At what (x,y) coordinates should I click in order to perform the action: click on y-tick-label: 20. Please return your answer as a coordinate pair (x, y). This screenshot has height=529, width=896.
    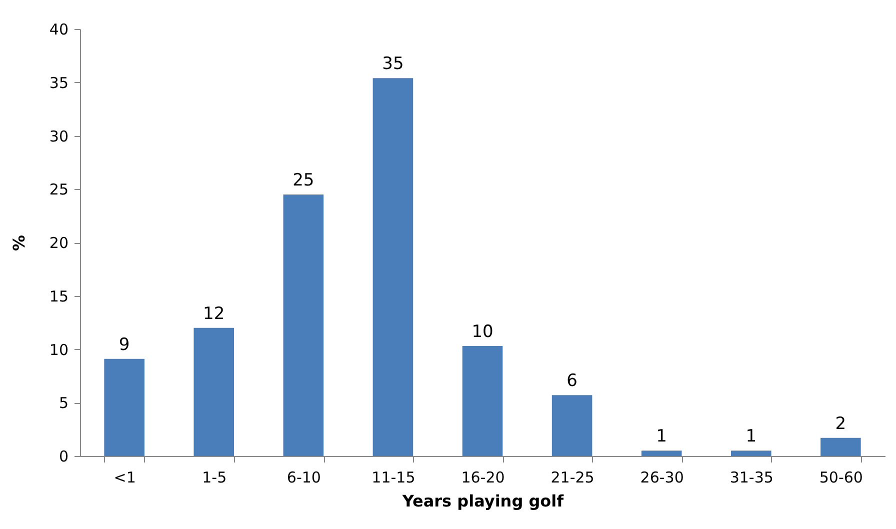
    Looking at the image, I should click on (58, 243).